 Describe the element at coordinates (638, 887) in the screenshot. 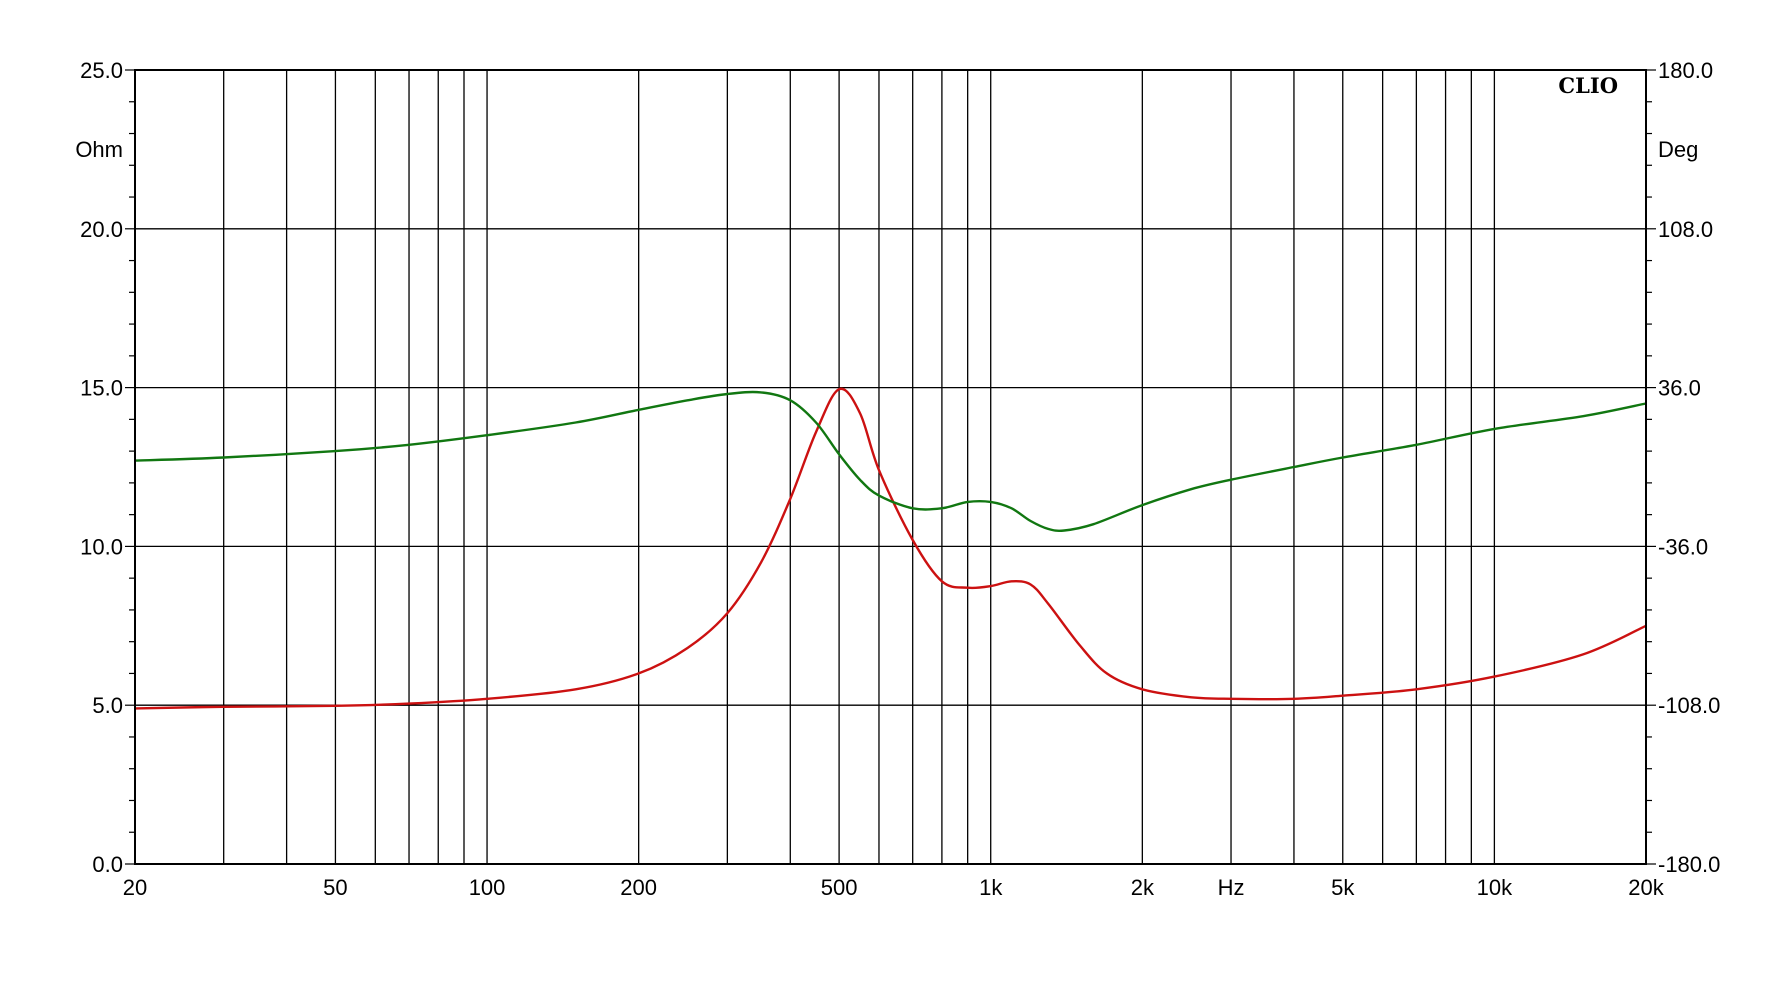

I see `x-tick-label: 200` at that location.